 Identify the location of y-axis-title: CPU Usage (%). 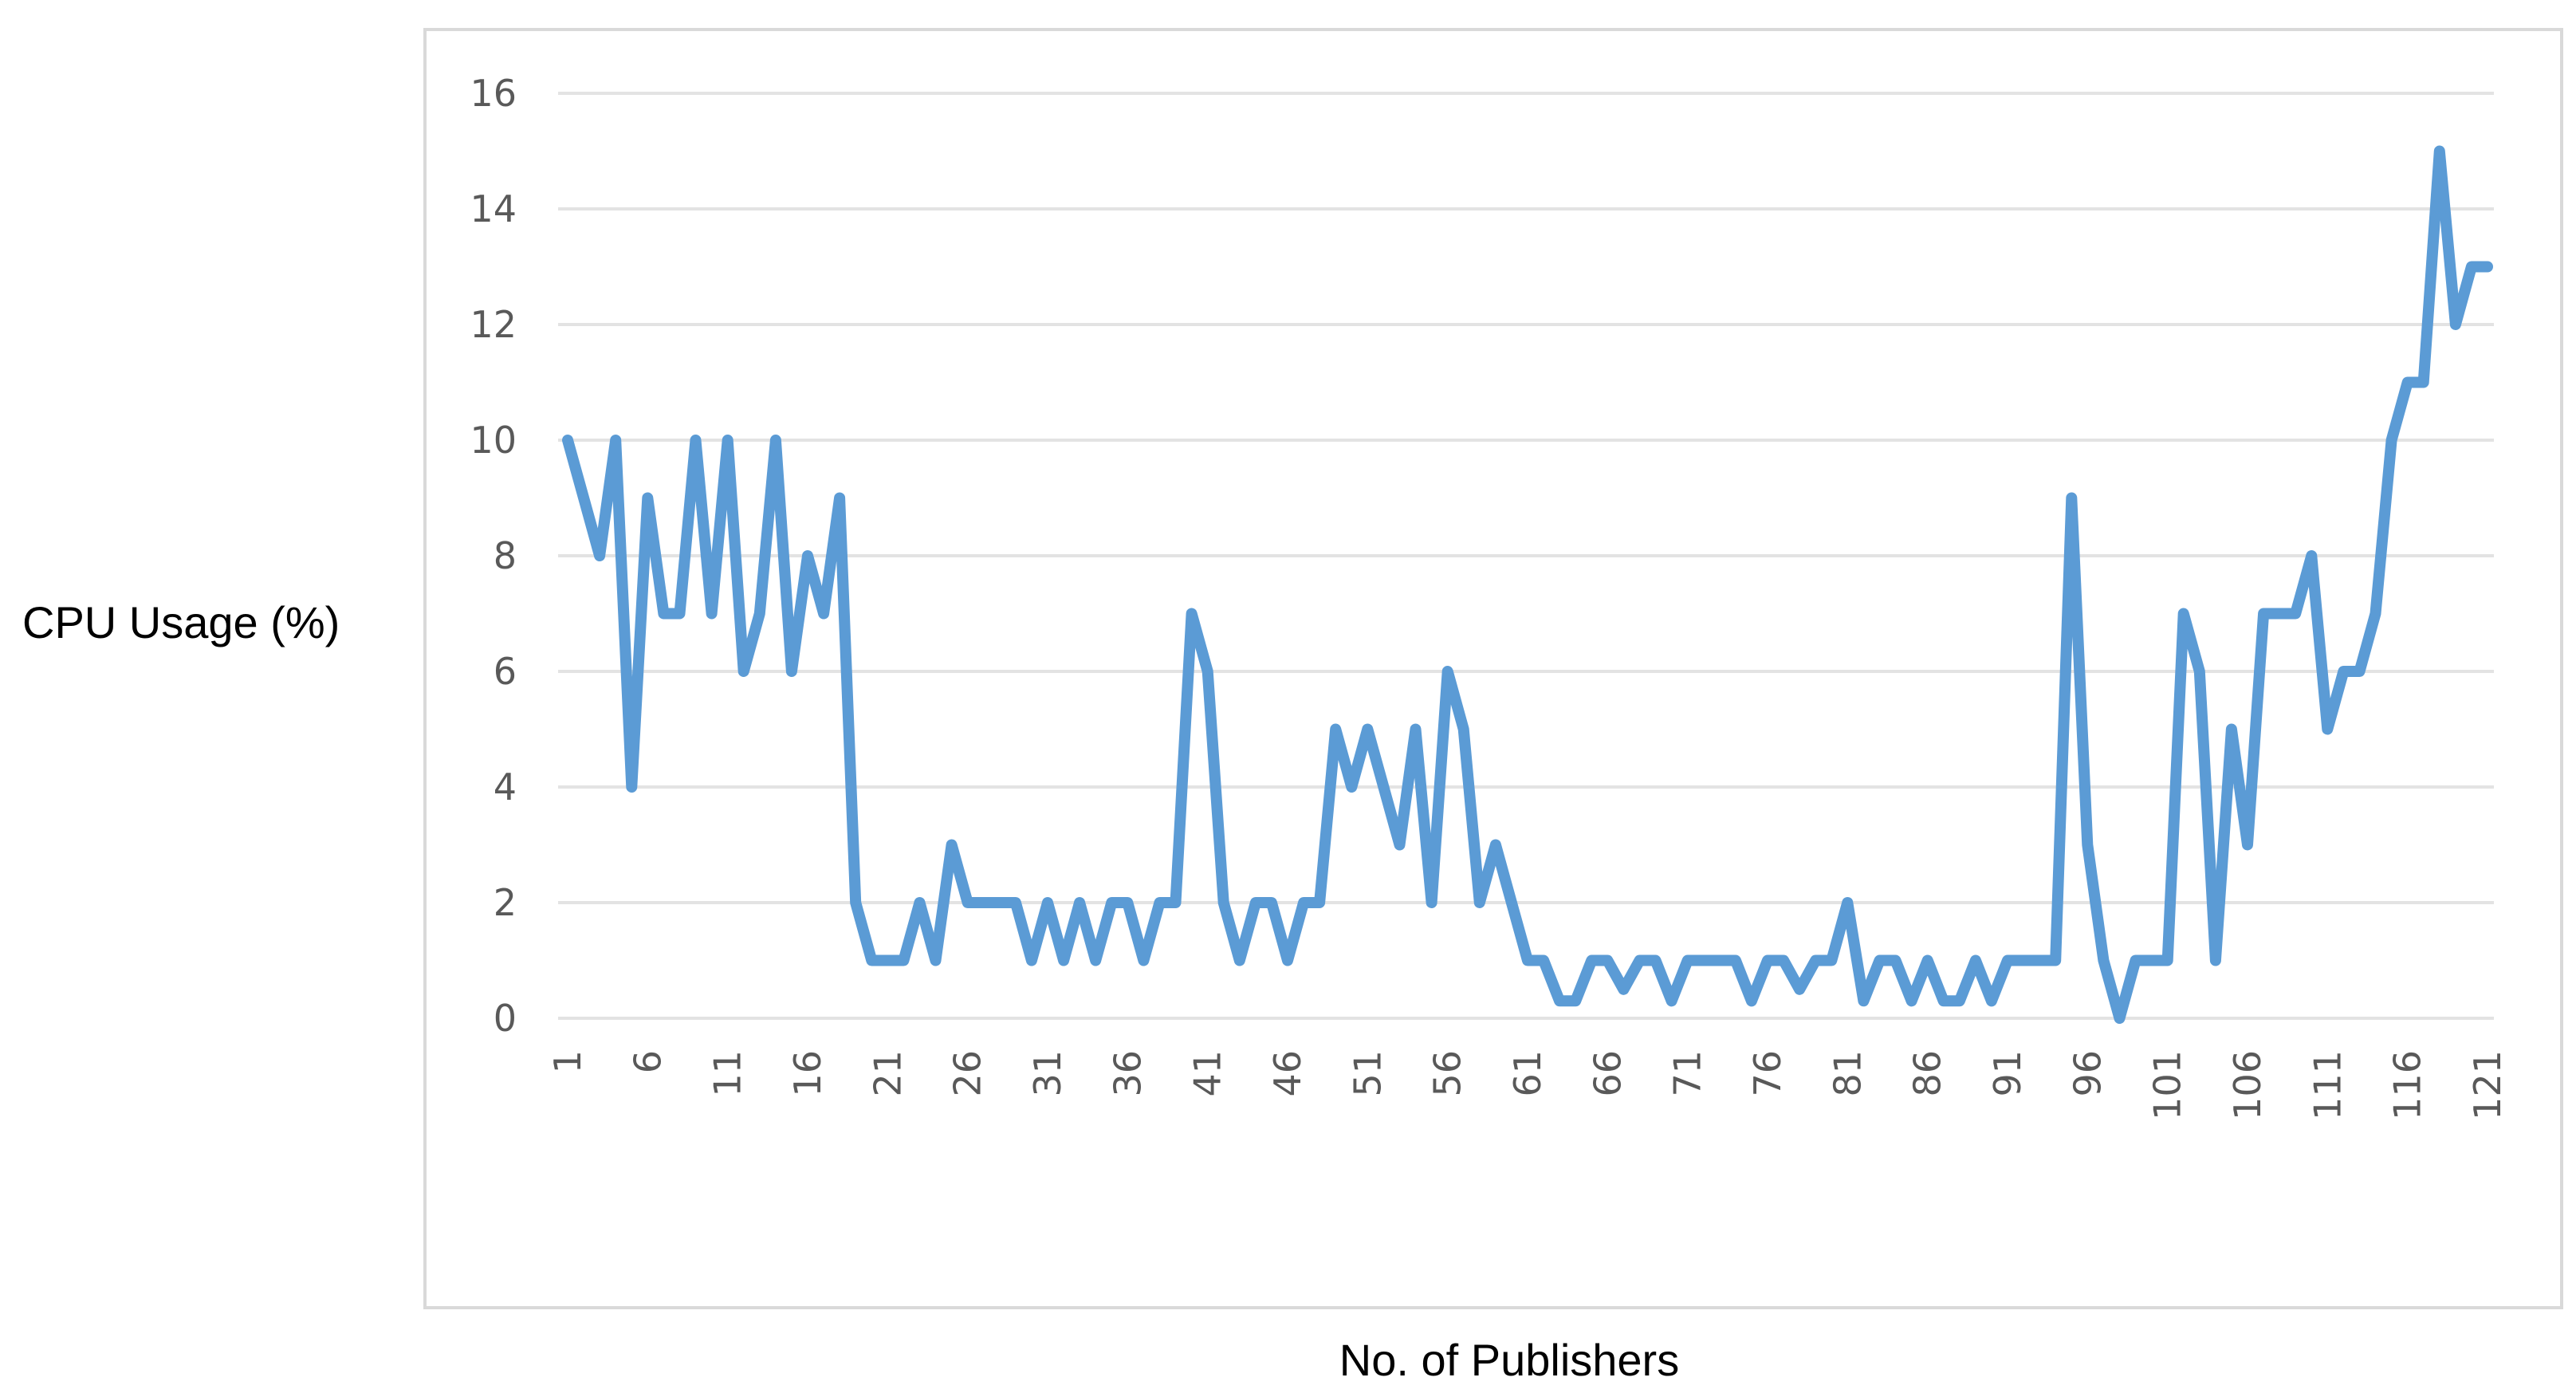
(181, 622).